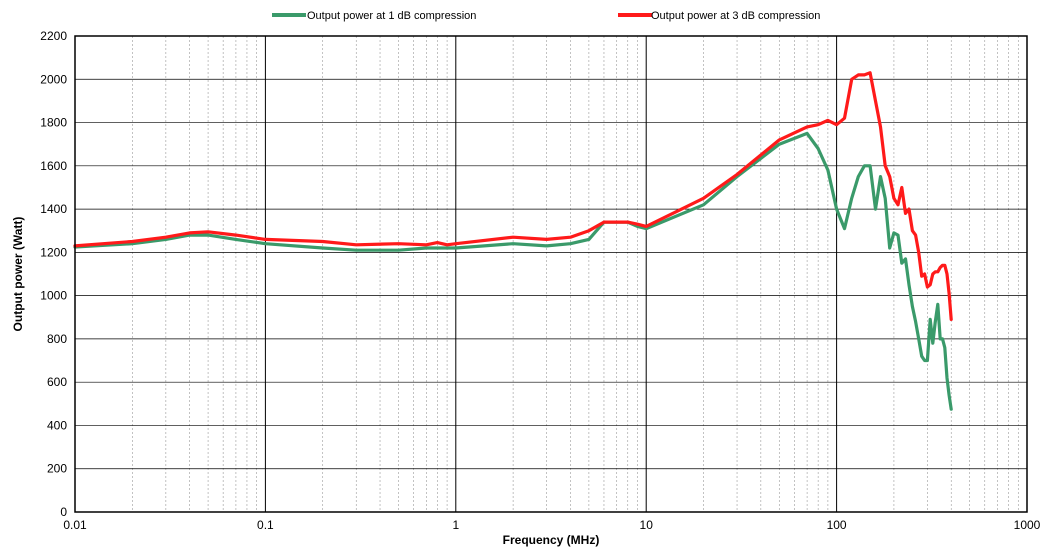 This screenshot has height=550, width=1048. I want to click on x-tick-label: 0.1, so click(265, 525).